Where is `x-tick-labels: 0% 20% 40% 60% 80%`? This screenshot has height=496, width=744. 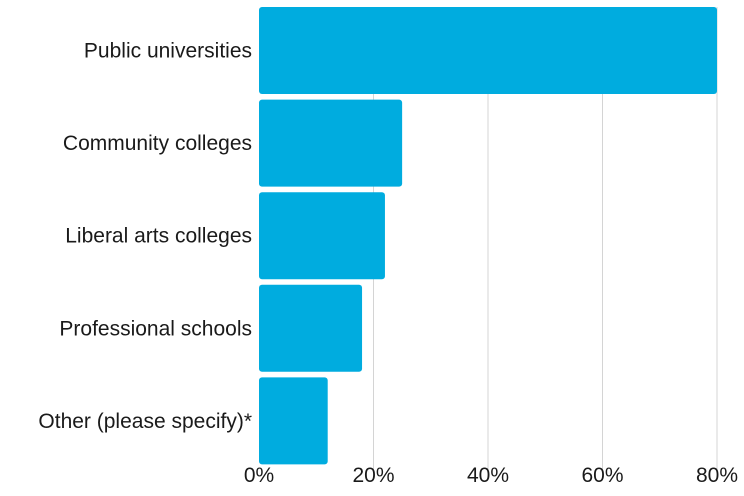 x-tick-labels: 0% 20% 40% 60% 80% is located at coordinates (491, 475).